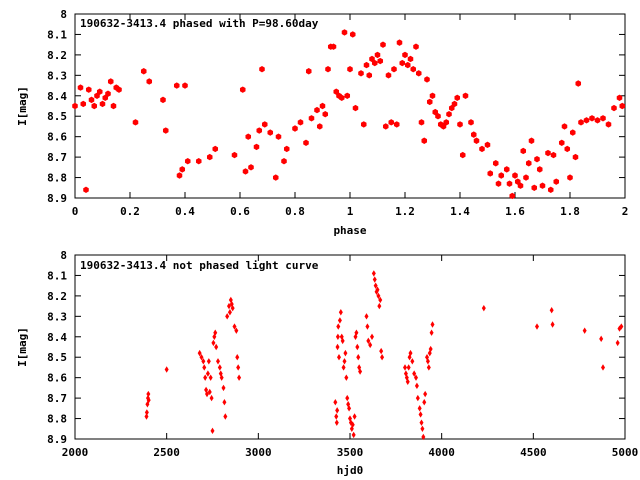 The height and width of the screenshot is (480, 640). What do you see at coordinates (350, 211) in the screenshot?
I see `x-tick-label: 1` at bounding box center [350, 211].